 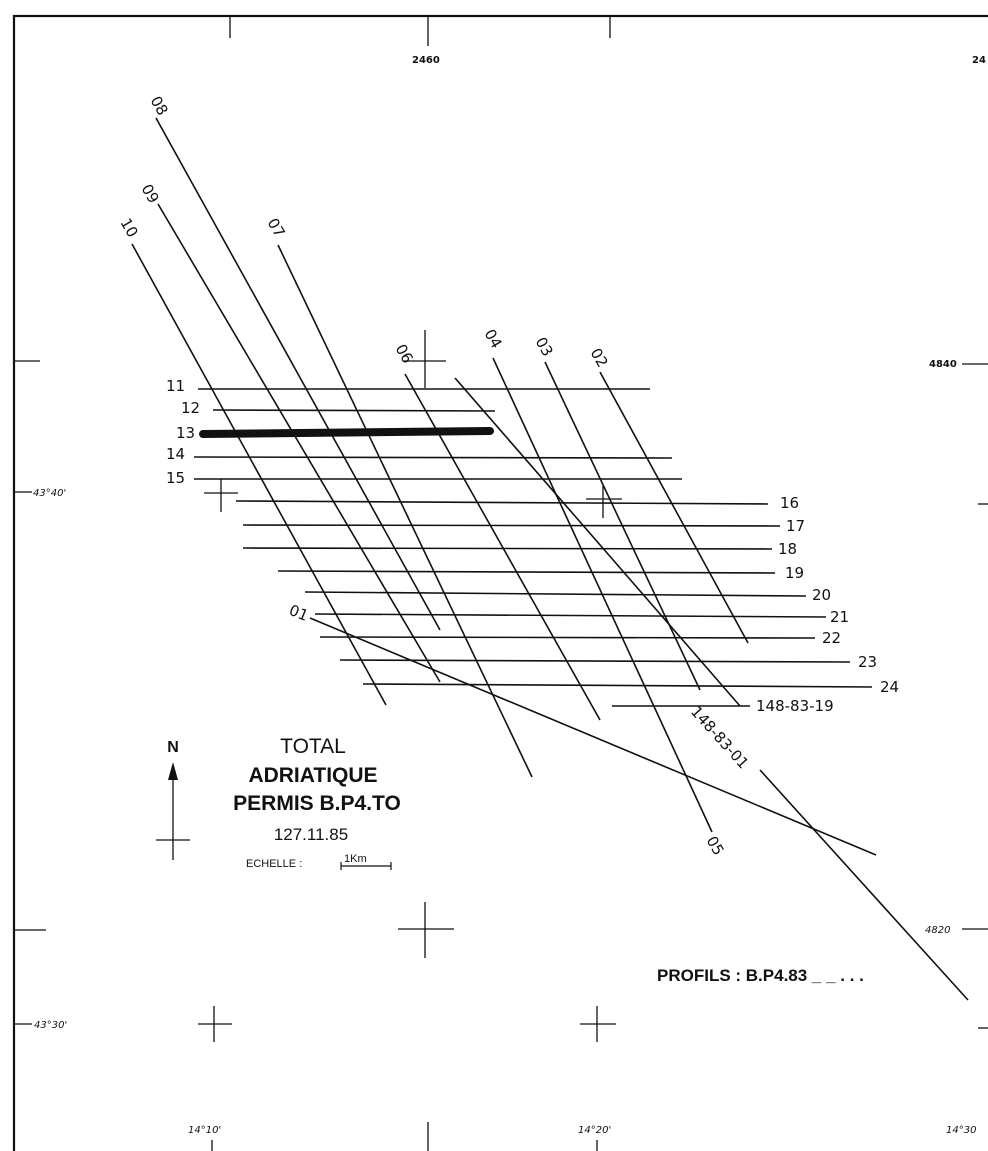 What do you see at coordinates (789, 503) in the screenshot?
I see `label-16: 16` at bounding box center [789, 503].